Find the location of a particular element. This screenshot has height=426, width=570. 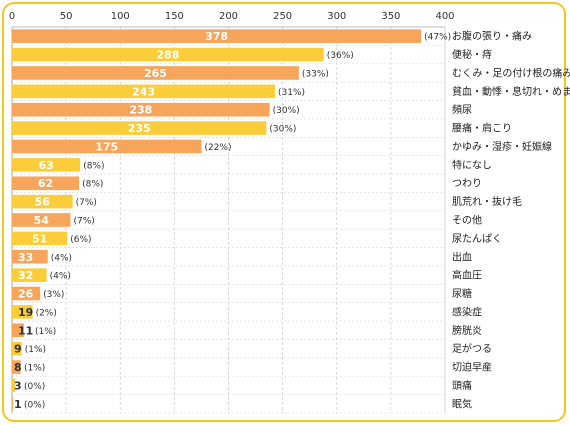

percent-label: (6%) is located at coordinates (80, 240).